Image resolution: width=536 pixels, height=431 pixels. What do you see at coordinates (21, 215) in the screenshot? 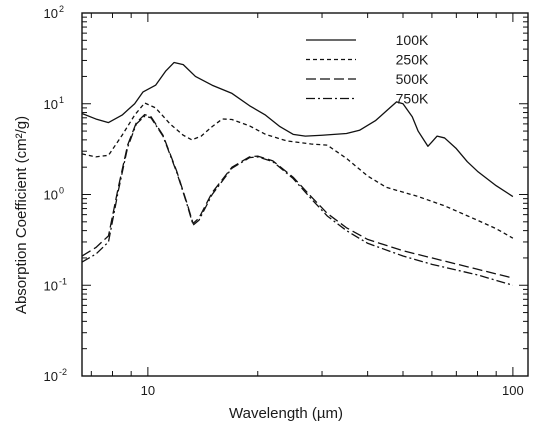
I see `y-axis-title: Absorption Coefficient (cm²/g)` at bounding box center [21, 215].